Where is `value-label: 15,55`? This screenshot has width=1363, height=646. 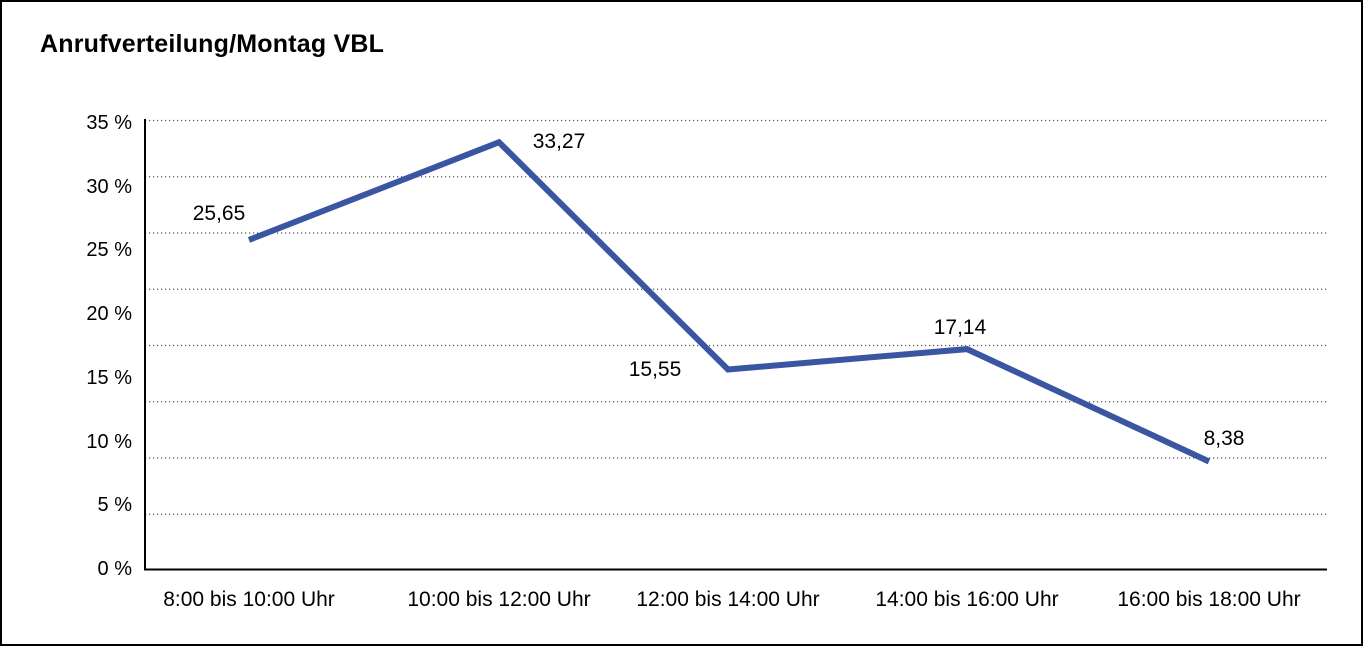
value-label: 15,55 is located at coordinates (655, 369).